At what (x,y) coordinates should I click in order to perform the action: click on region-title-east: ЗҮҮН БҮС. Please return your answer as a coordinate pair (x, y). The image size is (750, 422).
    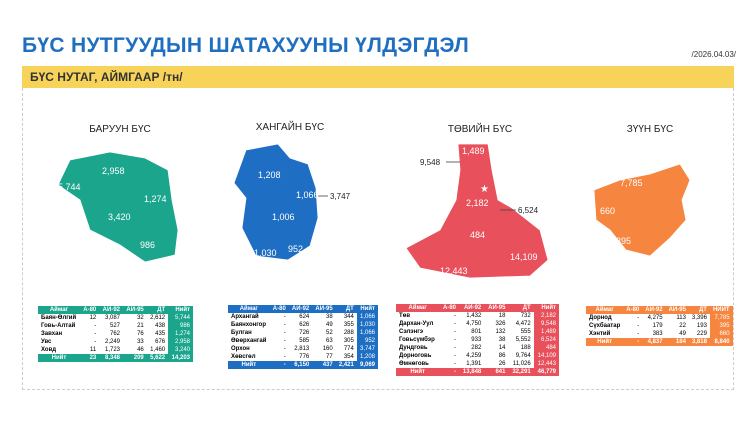
    Looking at the image, I should click on (650, 129).